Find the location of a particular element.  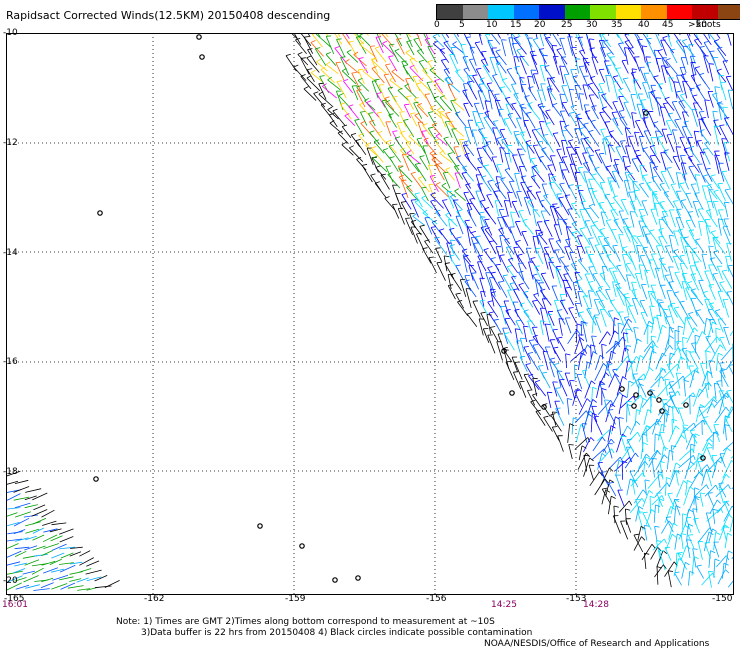

island-outline is located at coordinates (335, 580).